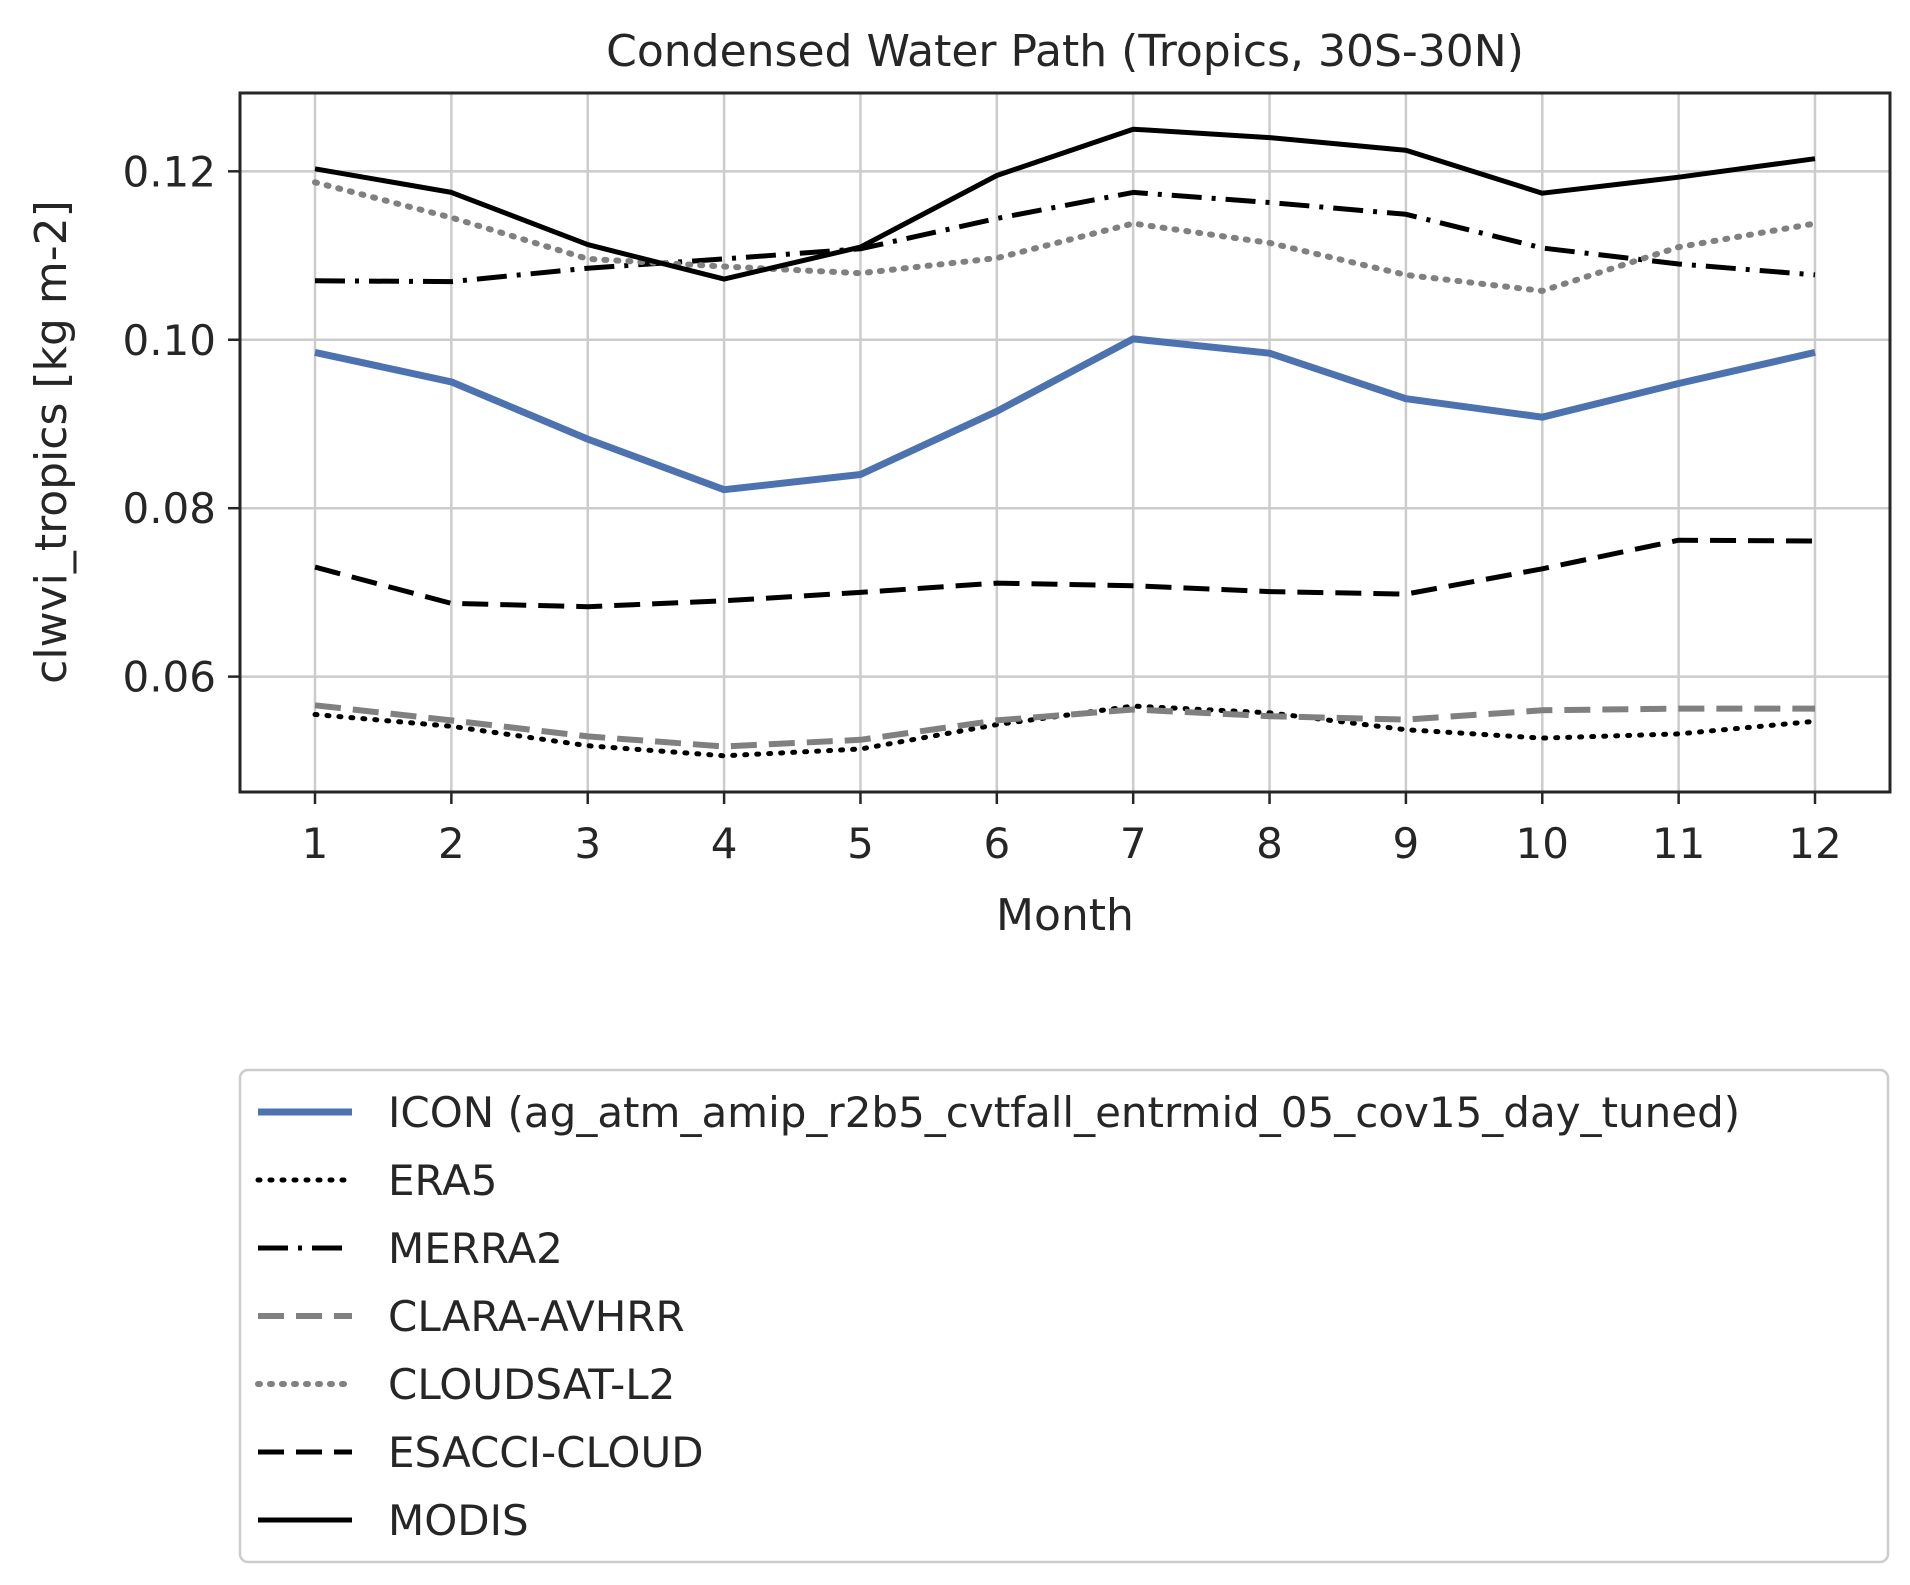 This screenshot has width=1910, height=1585. Describe the element at coordinates (169, 171) in the screenshot. I see `y-tick-label: 0.12` at that location.